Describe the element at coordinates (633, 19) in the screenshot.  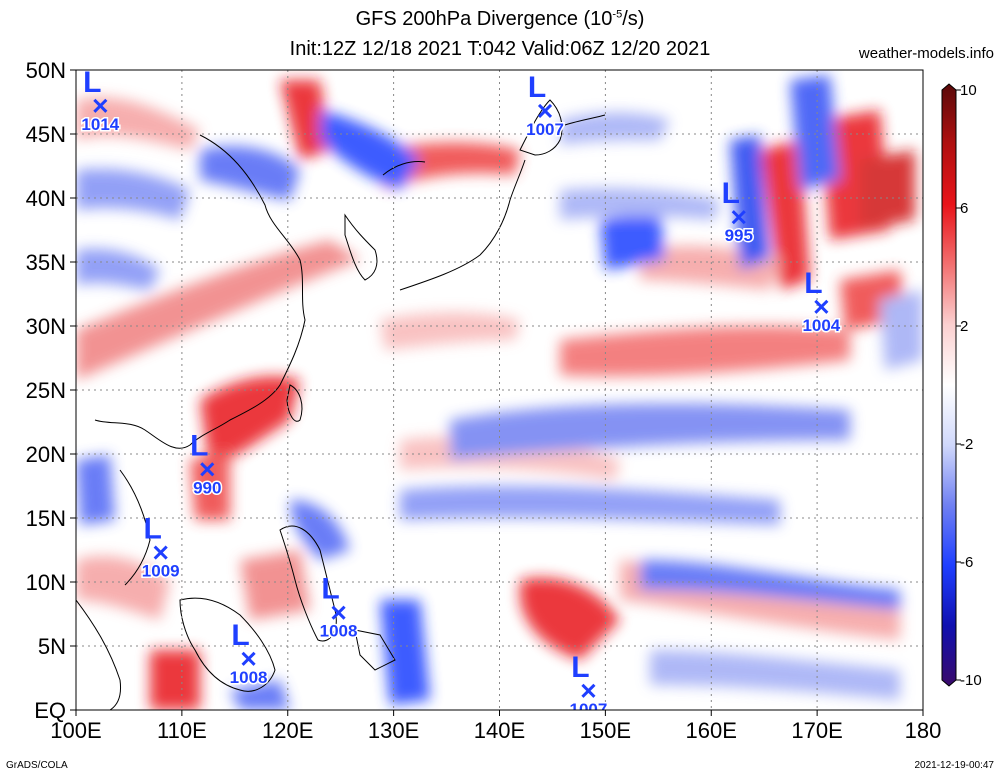
I see `title-unit: /s)` at that location.